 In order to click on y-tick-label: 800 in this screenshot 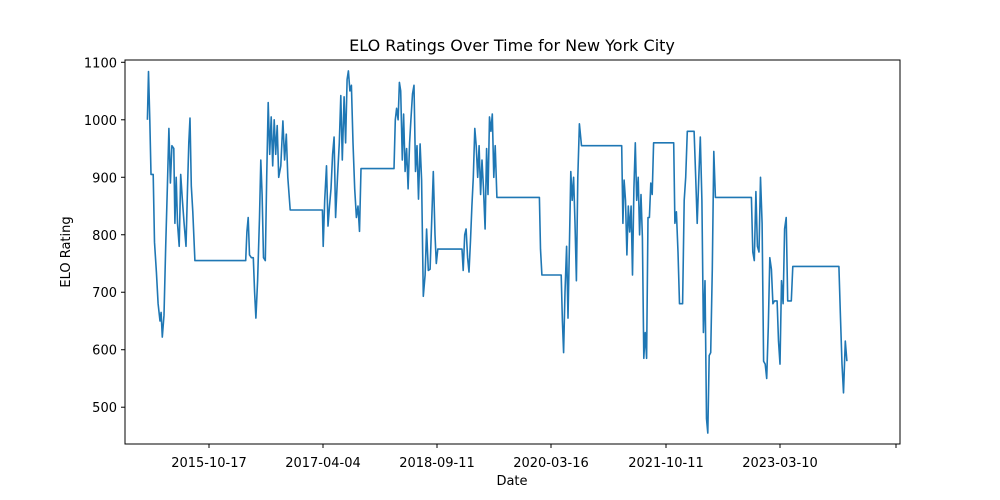, I will do `click(104, 236)`.